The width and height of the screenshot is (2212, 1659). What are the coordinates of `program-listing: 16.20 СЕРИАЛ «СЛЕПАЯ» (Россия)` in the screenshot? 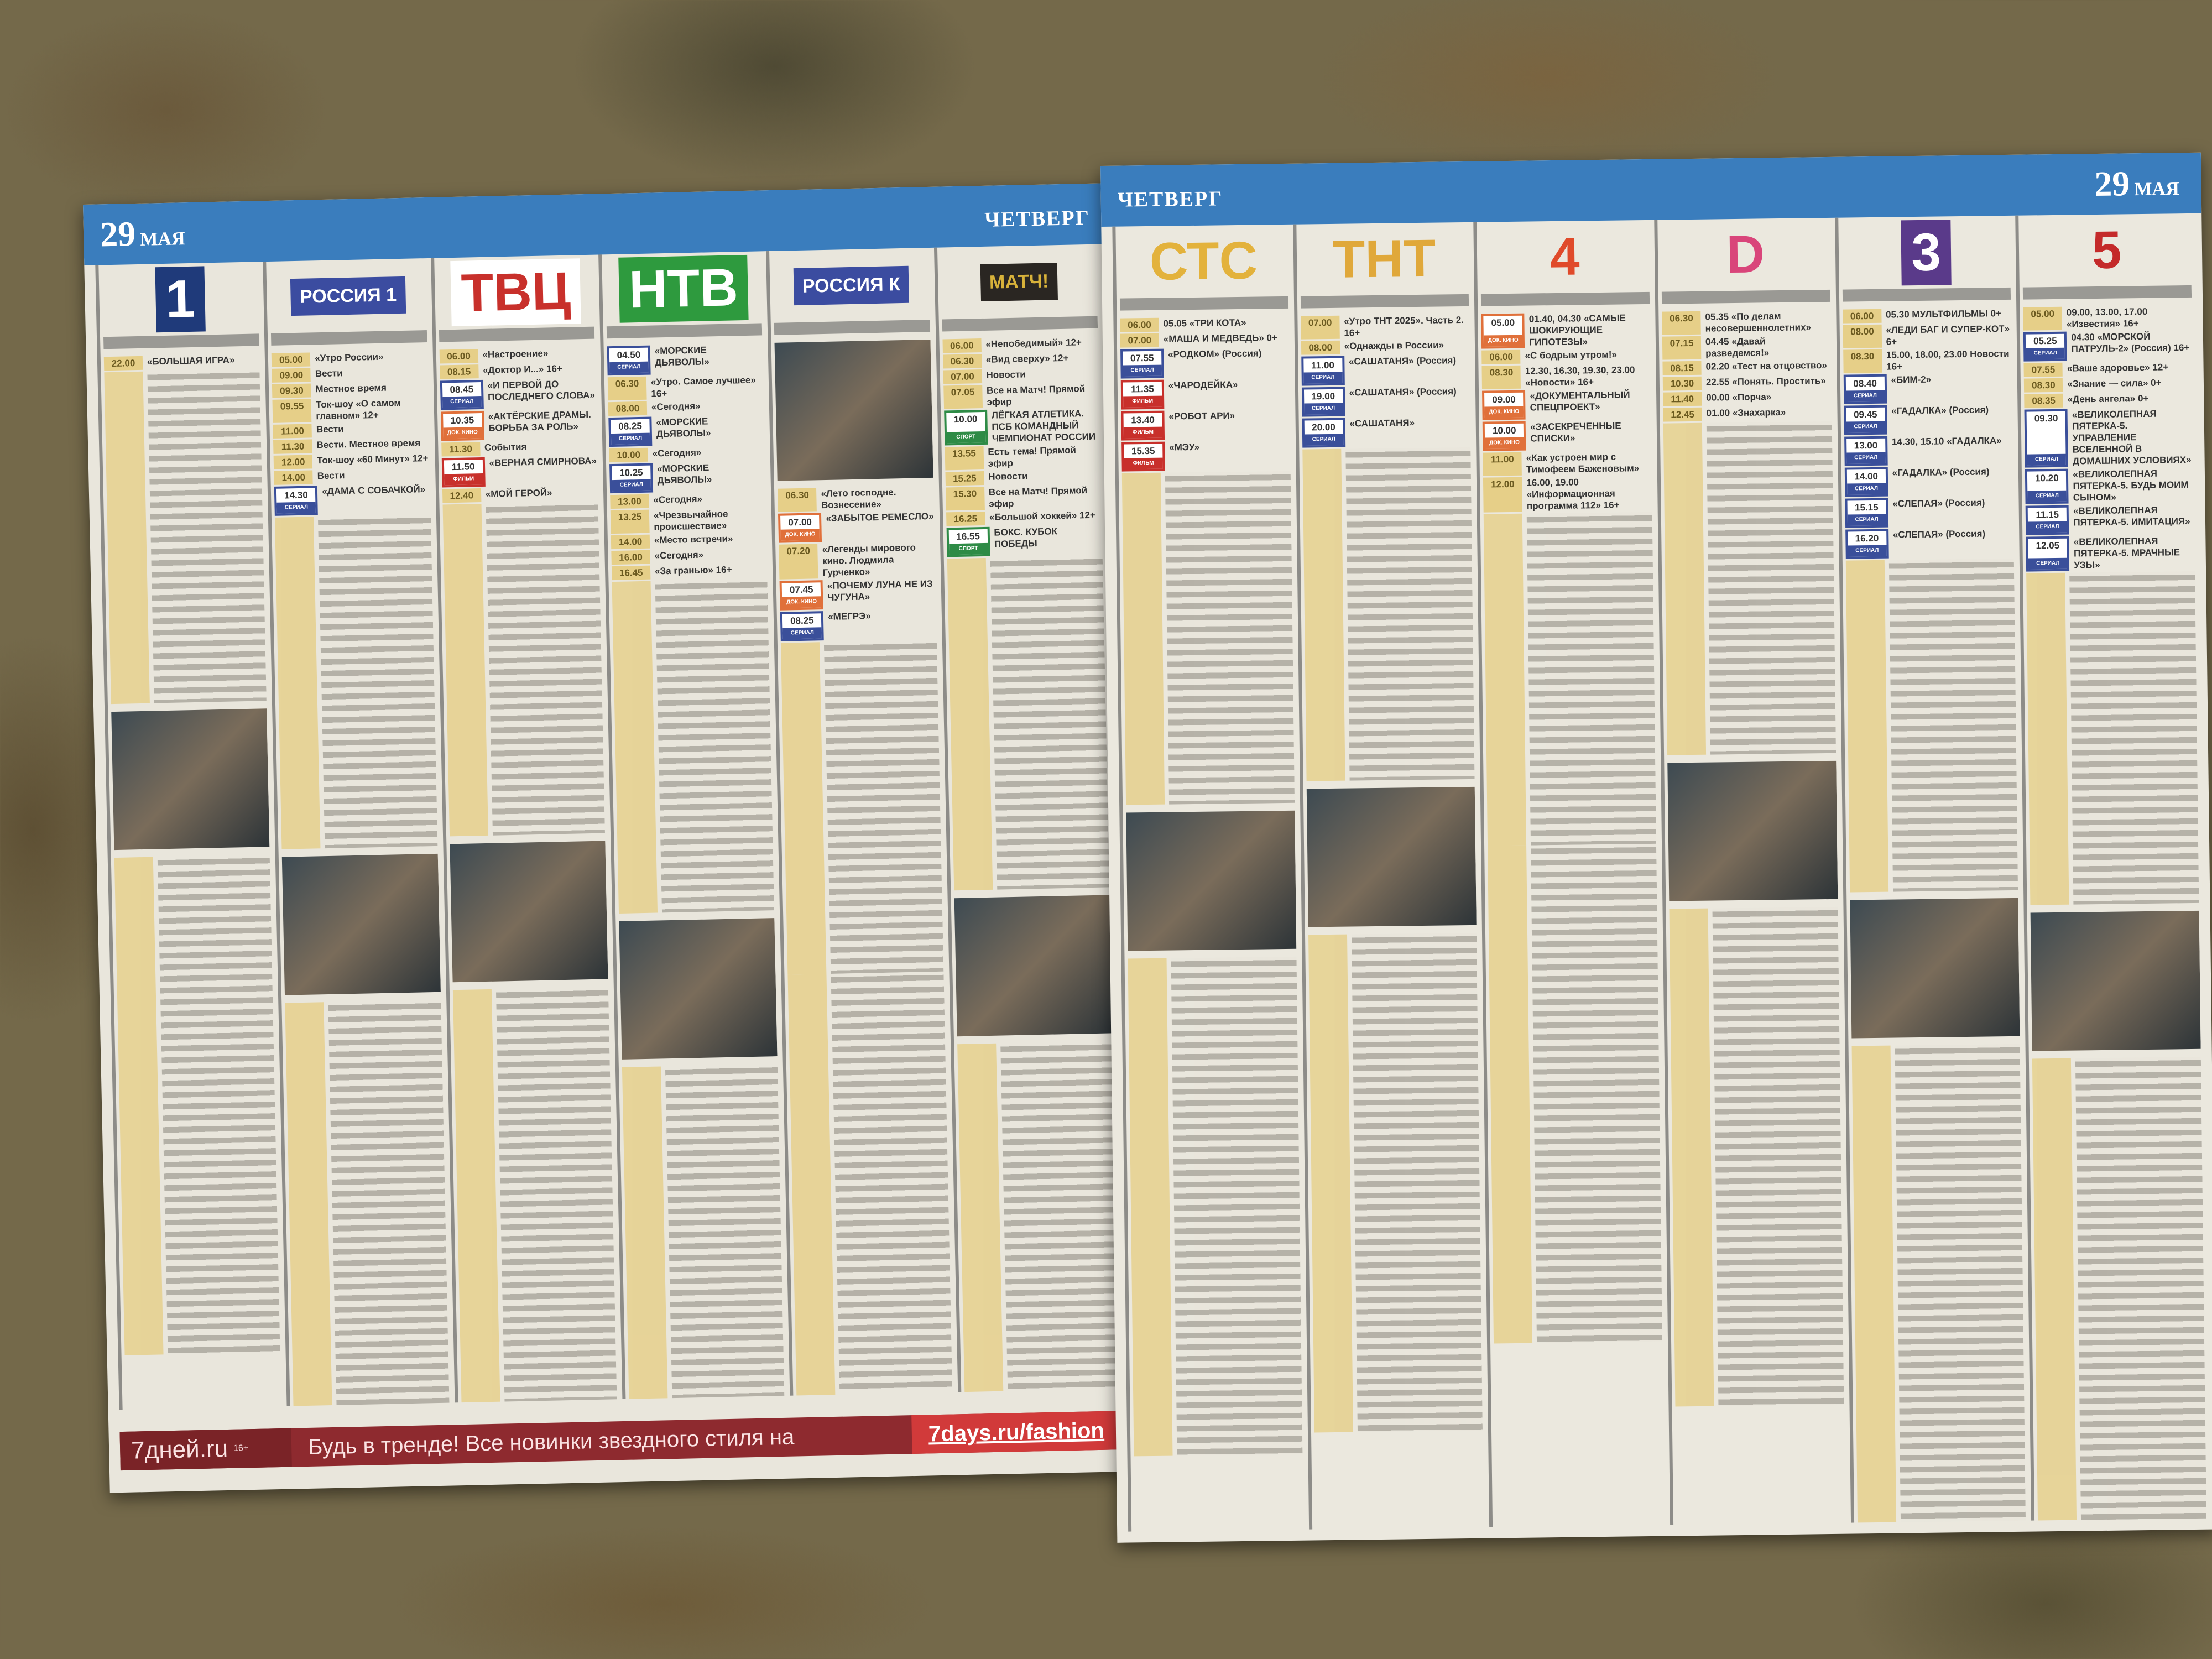 It's located at (1930, 543).